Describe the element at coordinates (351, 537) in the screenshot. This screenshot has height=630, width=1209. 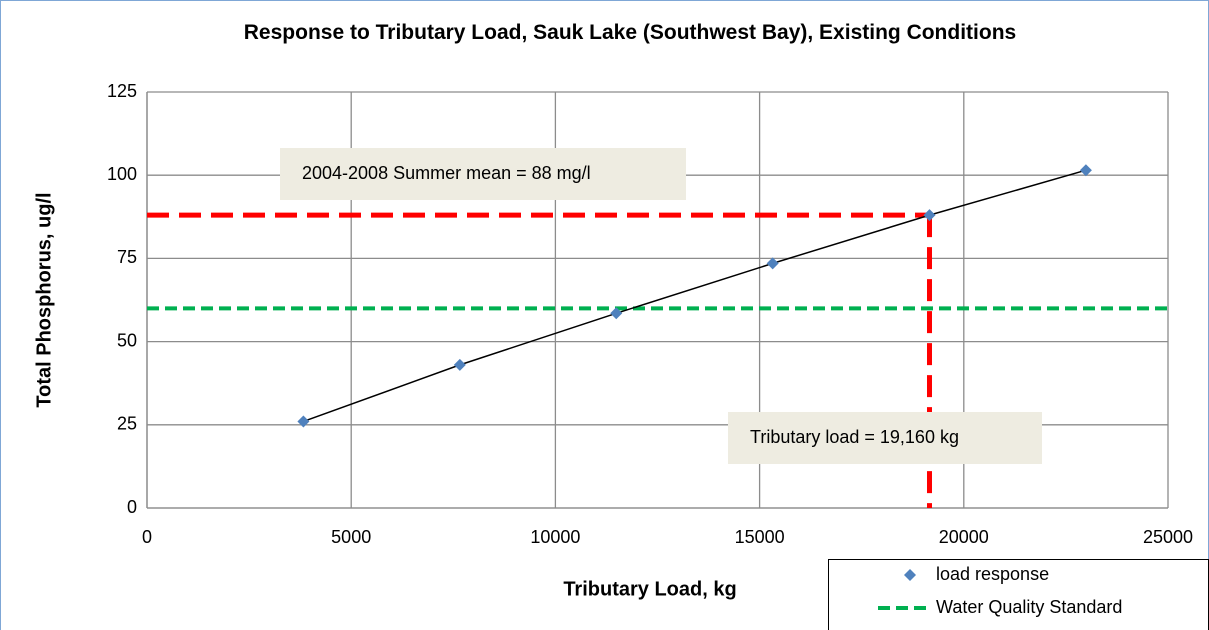
I see `x-tick-label: 5000` at that location.